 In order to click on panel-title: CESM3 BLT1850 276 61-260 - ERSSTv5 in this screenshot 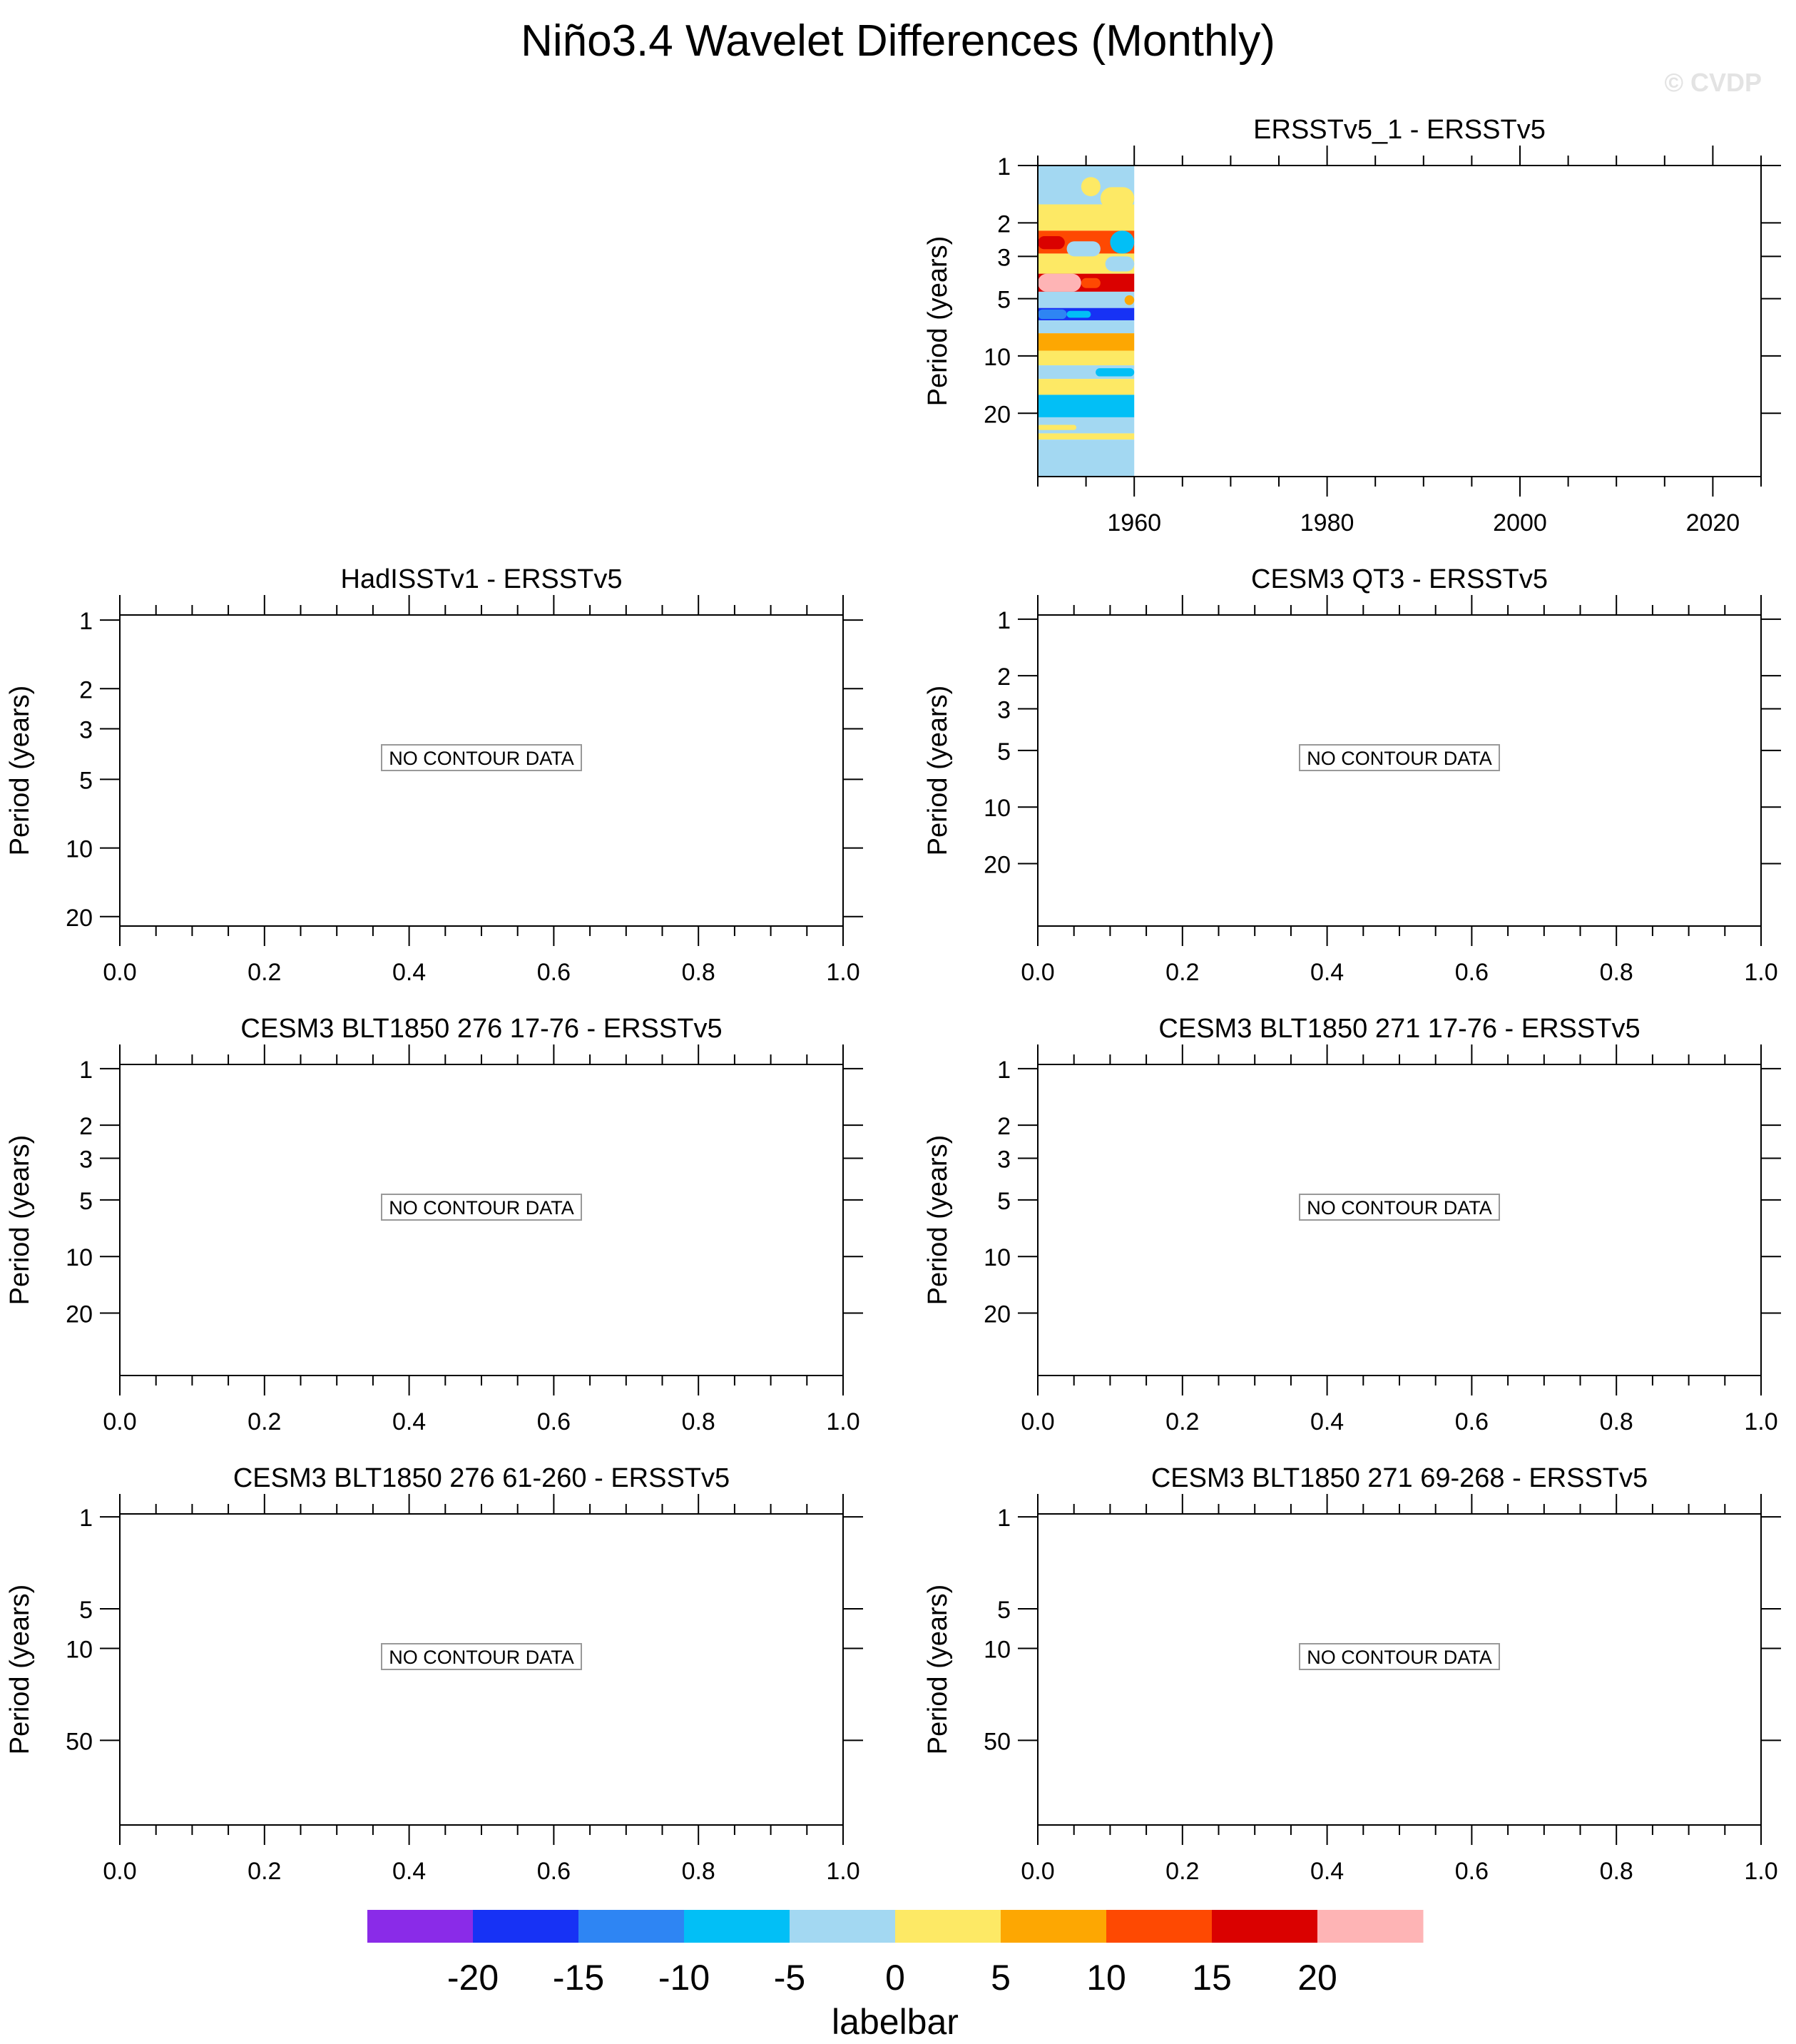, I will do `click(481, 1478)`.